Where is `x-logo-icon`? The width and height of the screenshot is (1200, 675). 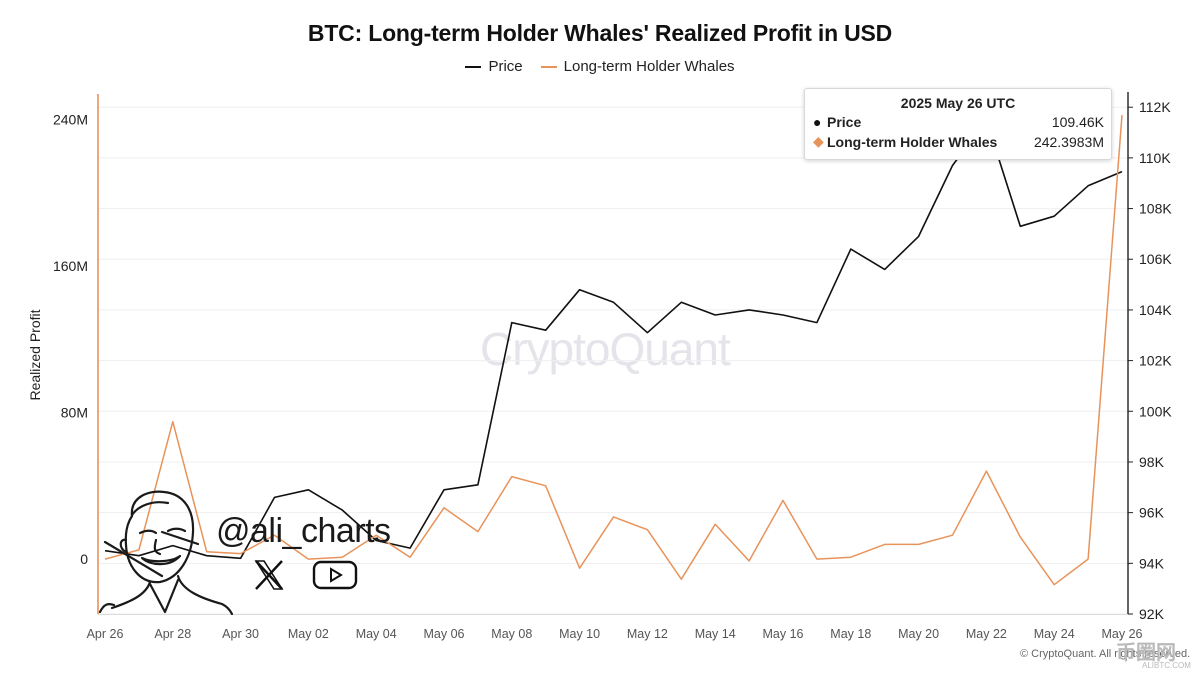
x-logo-icon is located at coordinates (269, 575).